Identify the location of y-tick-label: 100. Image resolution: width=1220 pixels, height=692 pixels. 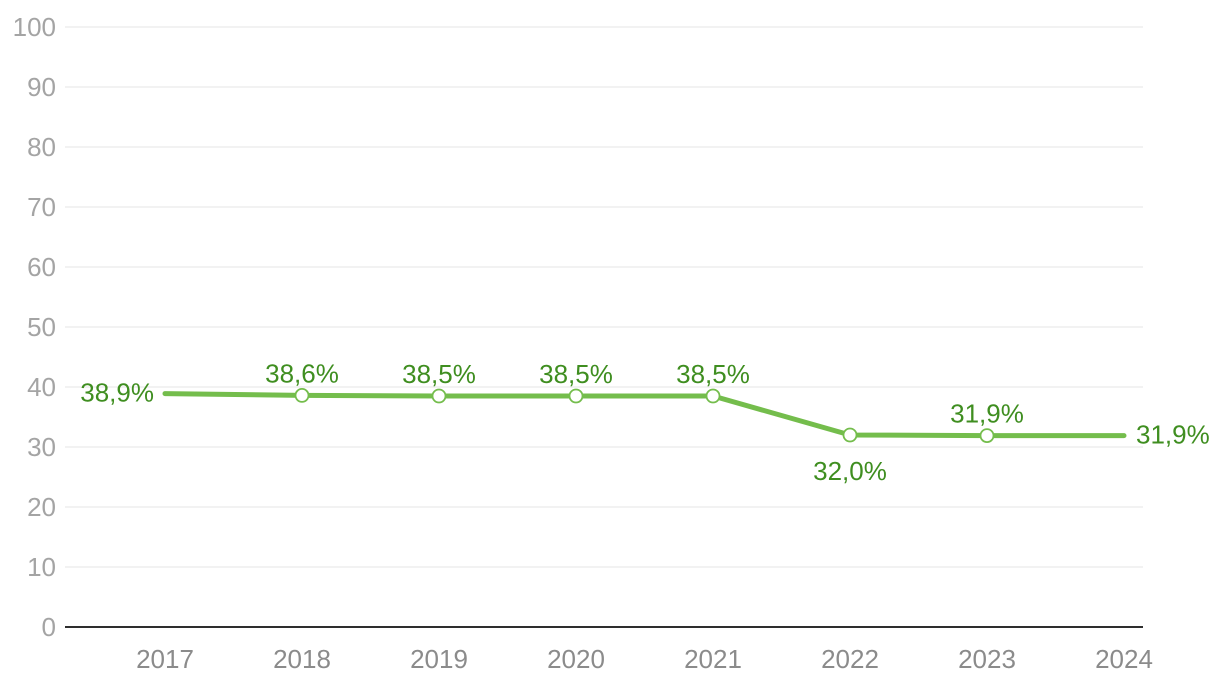
(34, 27).